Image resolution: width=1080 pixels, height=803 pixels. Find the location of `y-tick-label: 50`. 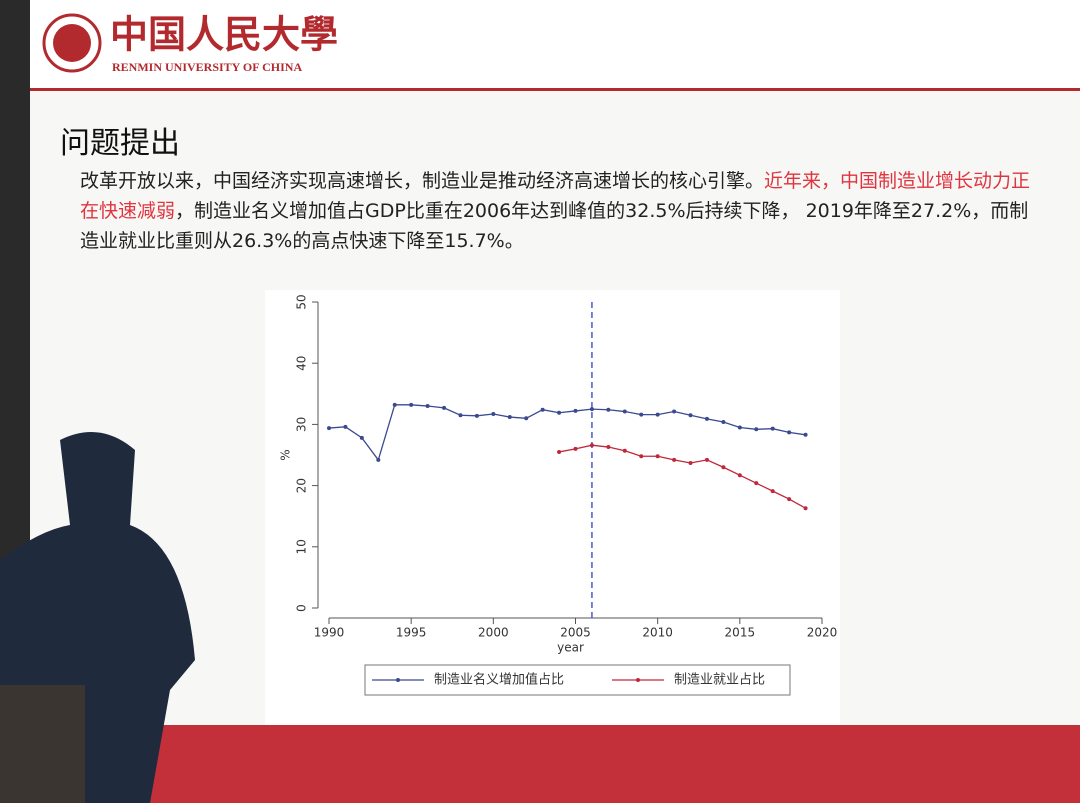

y-tick-label: 50 is located at coordinates (302, 301).